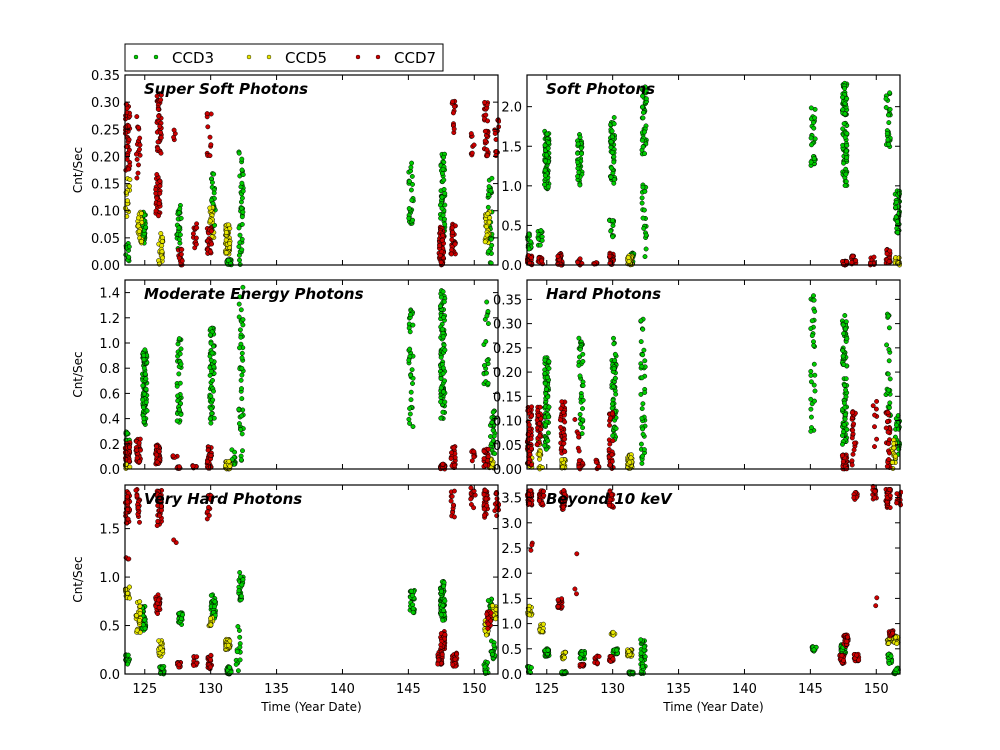 The height and width of the screenshot is (750, 1000). Describe the element at coordinates (474, 689) in the screenshot. I see `x-tick-label: 150` at that location.